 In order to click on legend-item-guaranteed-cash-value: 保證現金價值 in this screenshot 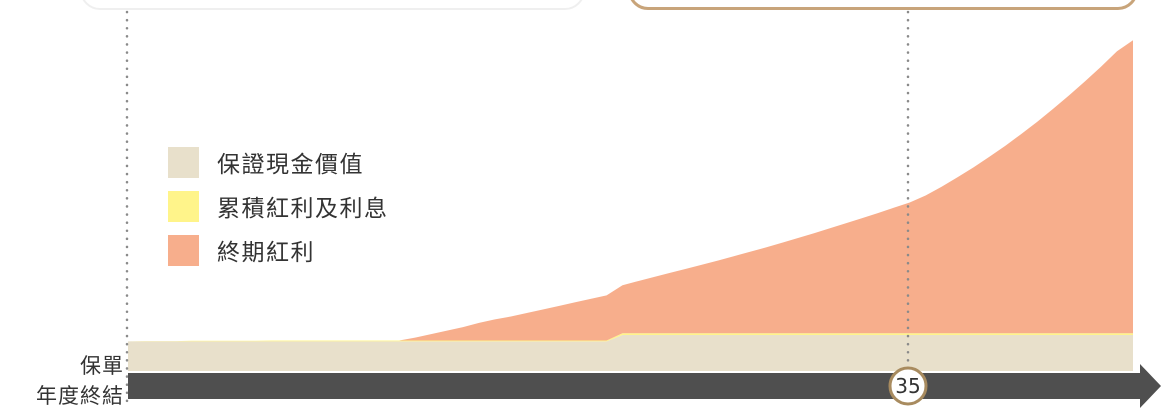, I will do `click(278, 162)`.